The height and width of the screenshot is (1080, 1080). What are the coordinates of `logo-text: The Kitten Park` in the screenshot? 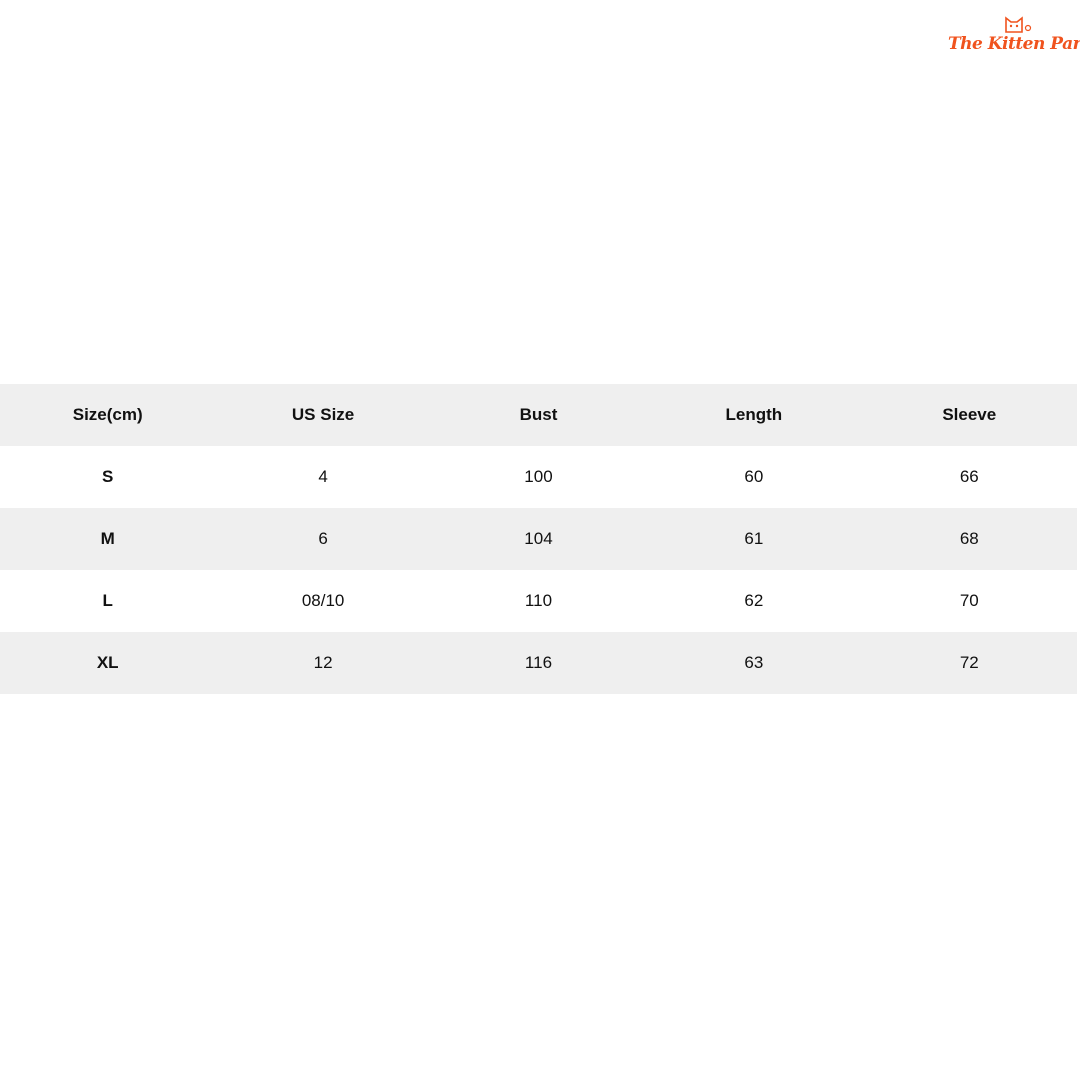 It's located at (1014, 44).